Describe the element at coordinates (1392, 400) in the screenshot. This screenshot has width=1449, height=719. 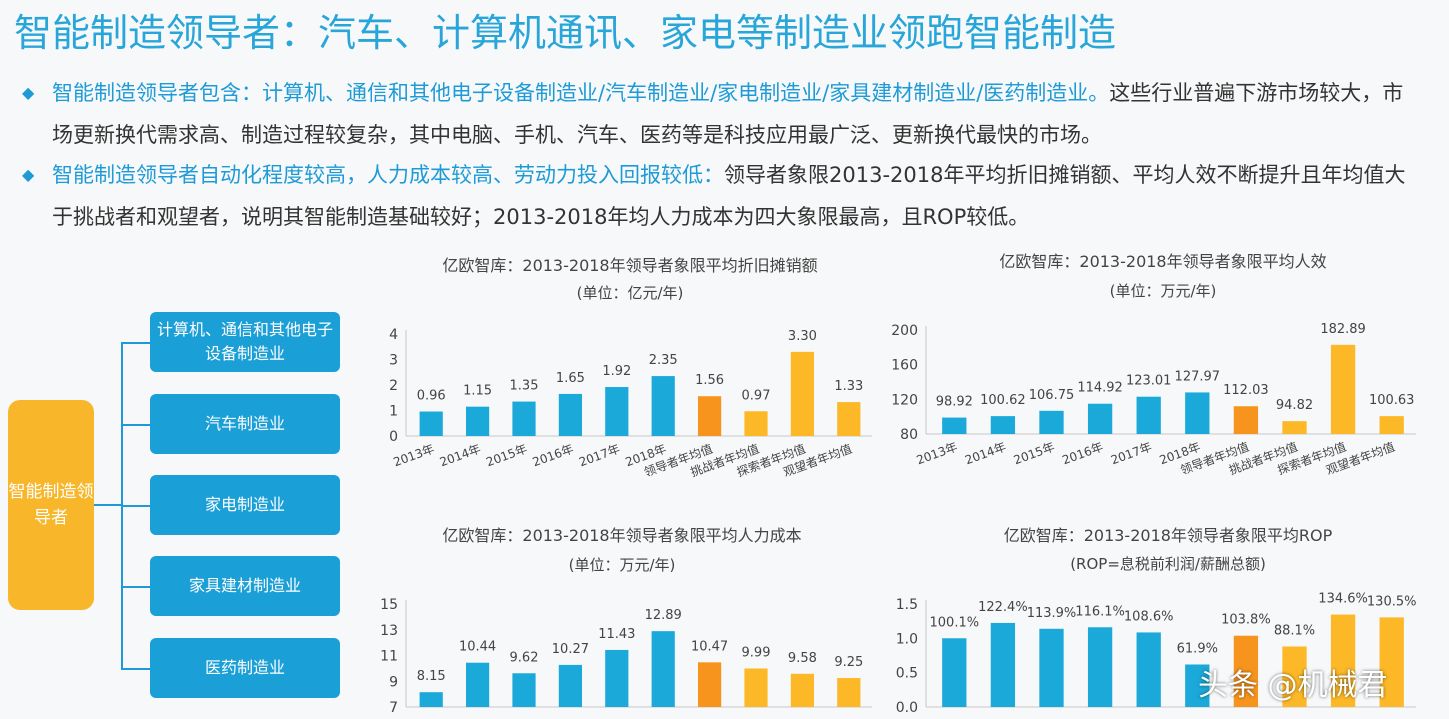
I see `data-label: 100.63` at that location.